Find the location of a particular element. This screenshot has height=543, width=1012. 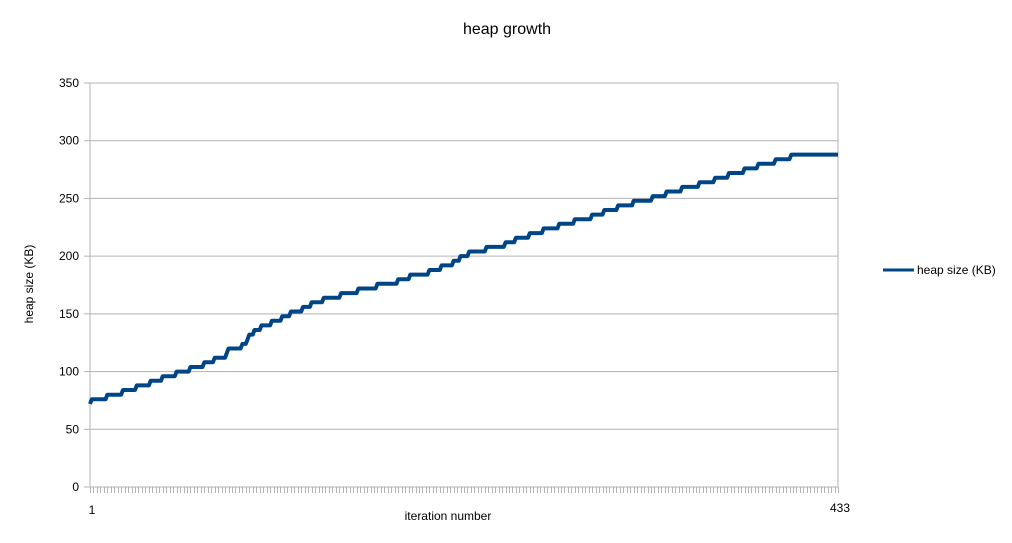

y-tick-label: 100 is located at coordinates (69, 372).